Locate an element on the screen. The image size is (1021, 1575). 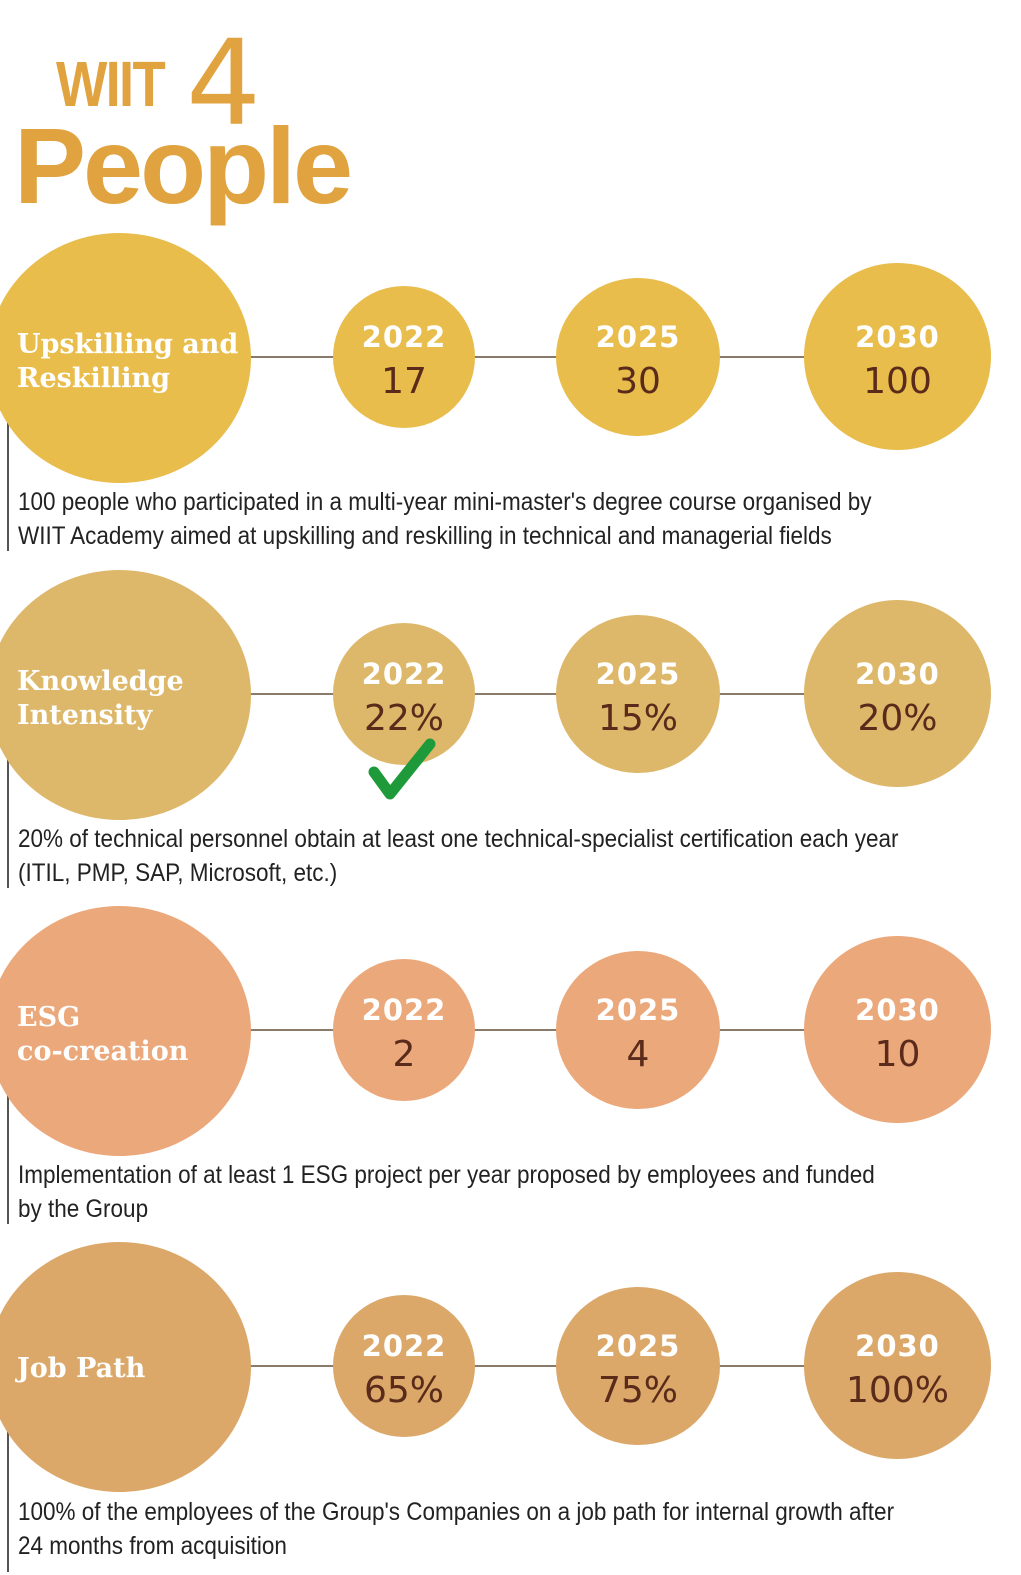
milestone-2025: 2025 15% is located at coordinates (638, 694).